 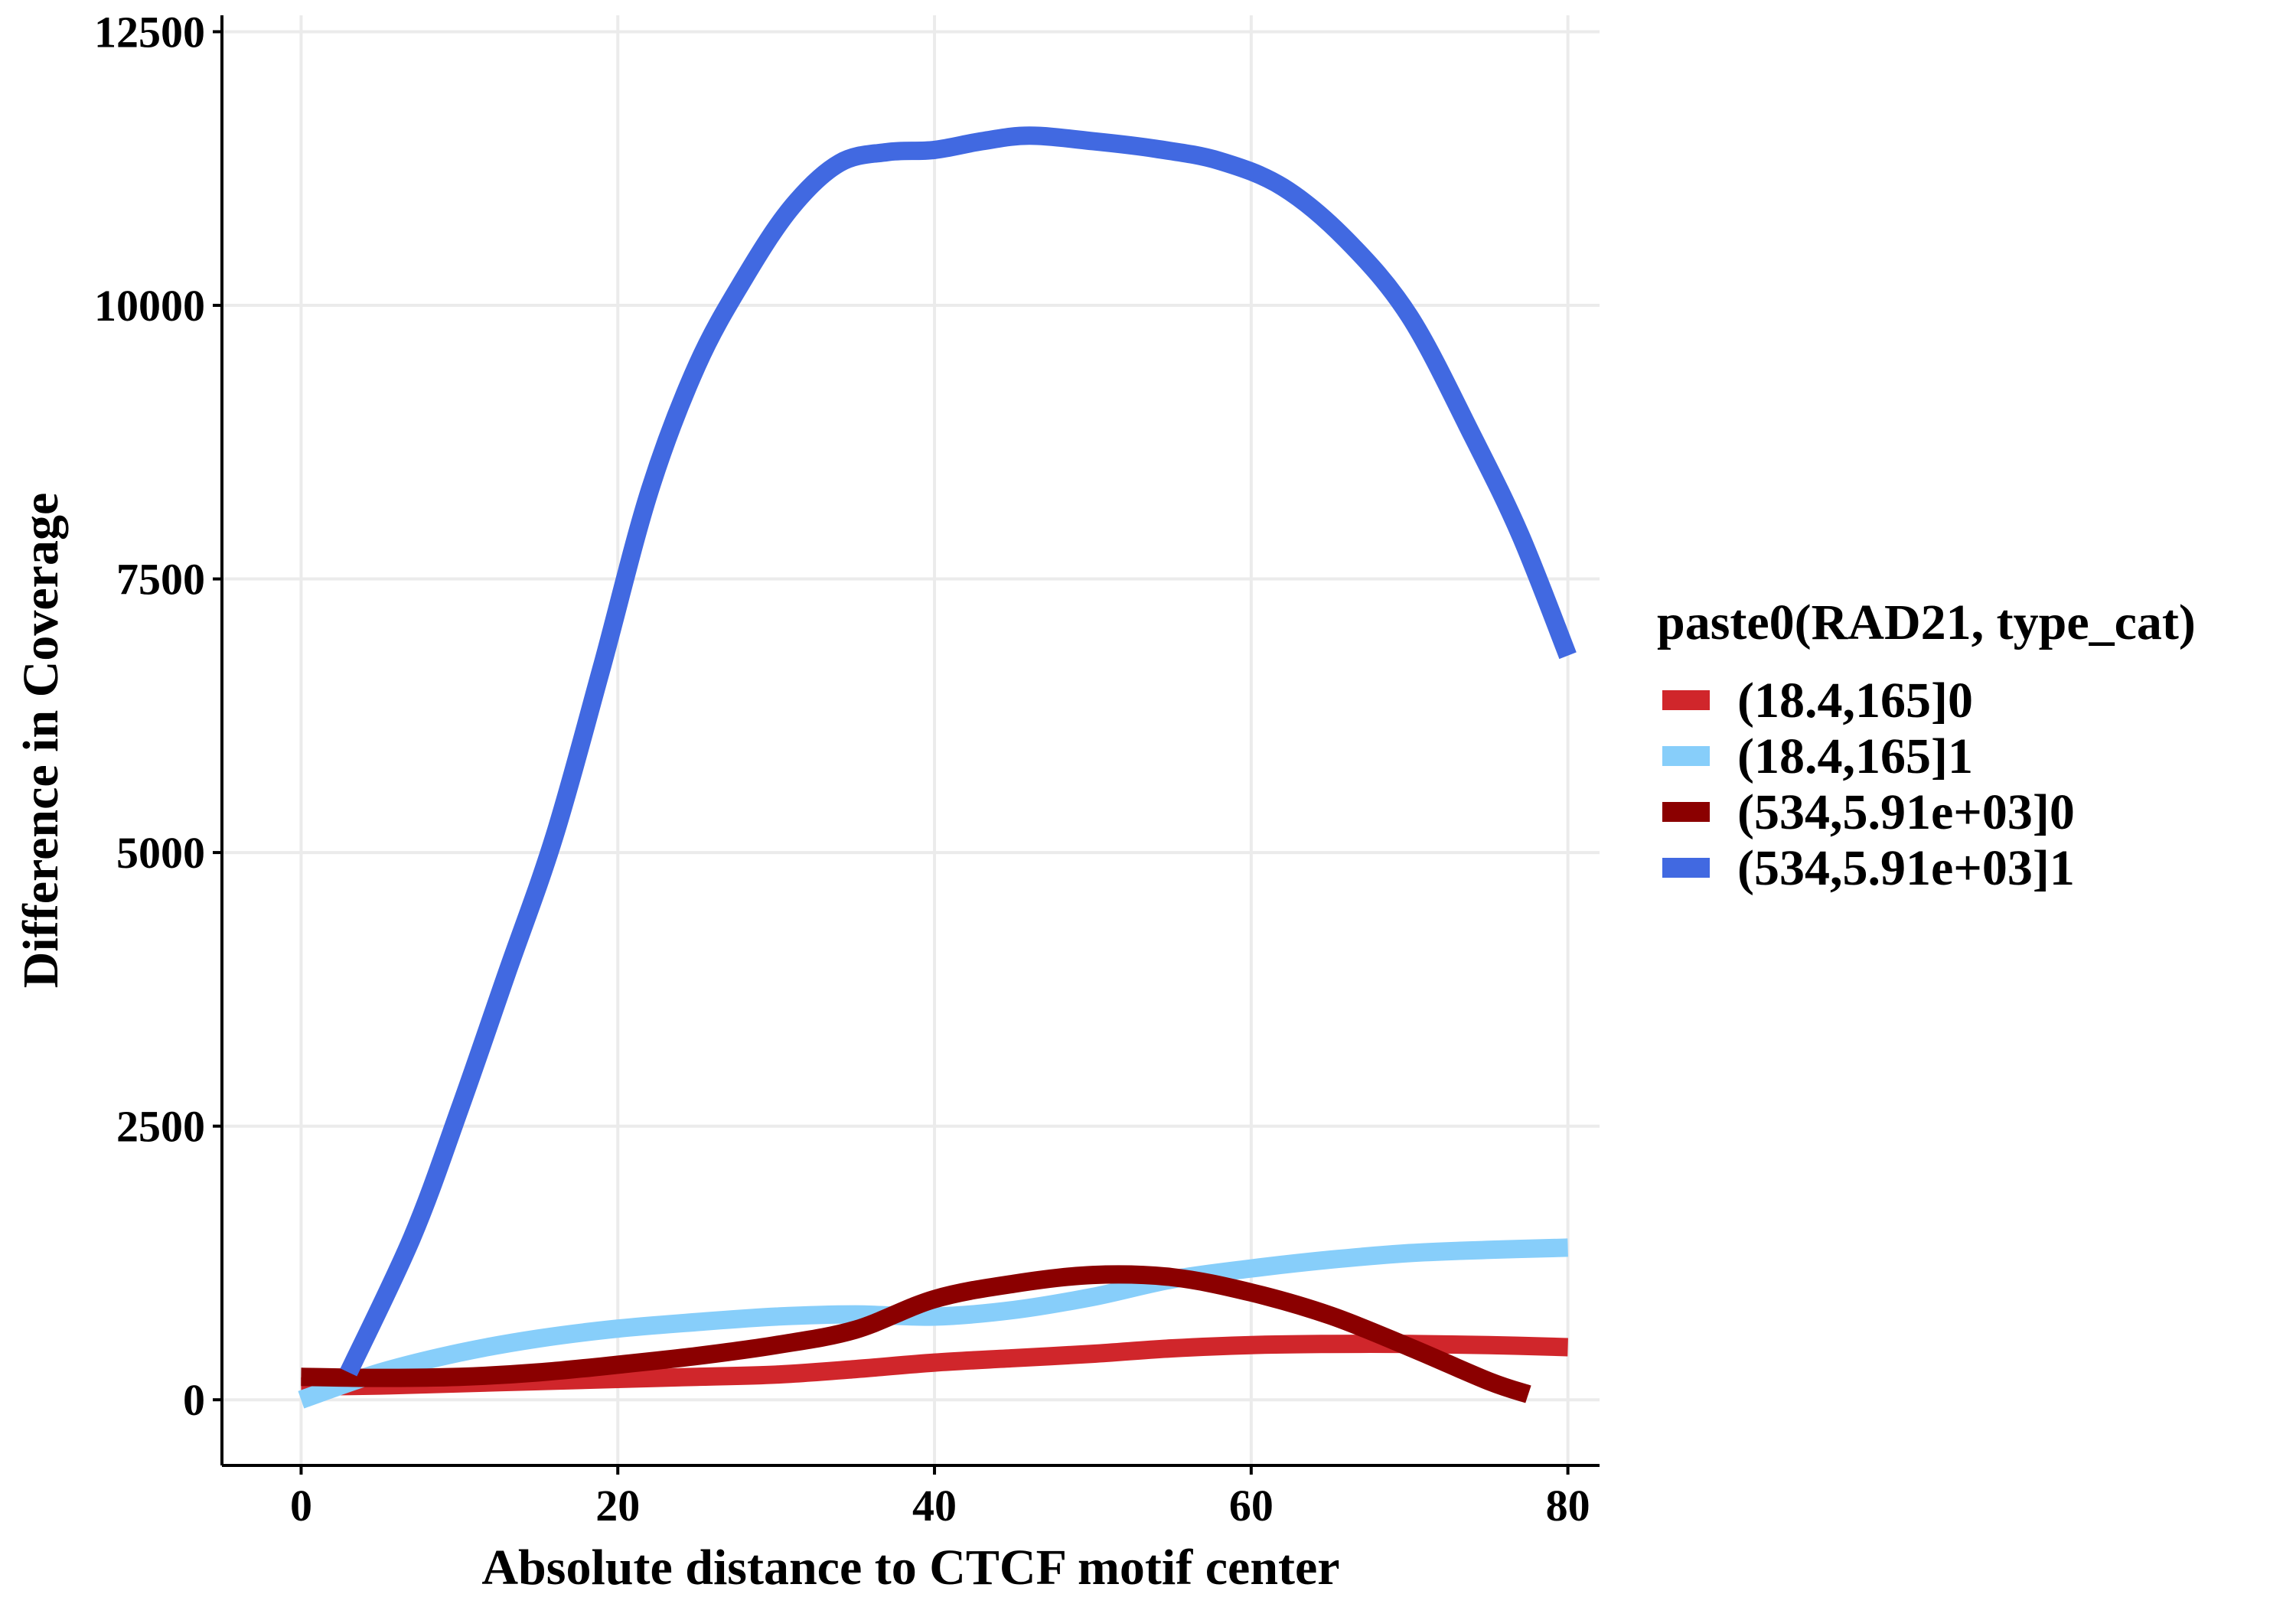 I want to click on x-tick-label: 20, so click(x=617, y=1505).